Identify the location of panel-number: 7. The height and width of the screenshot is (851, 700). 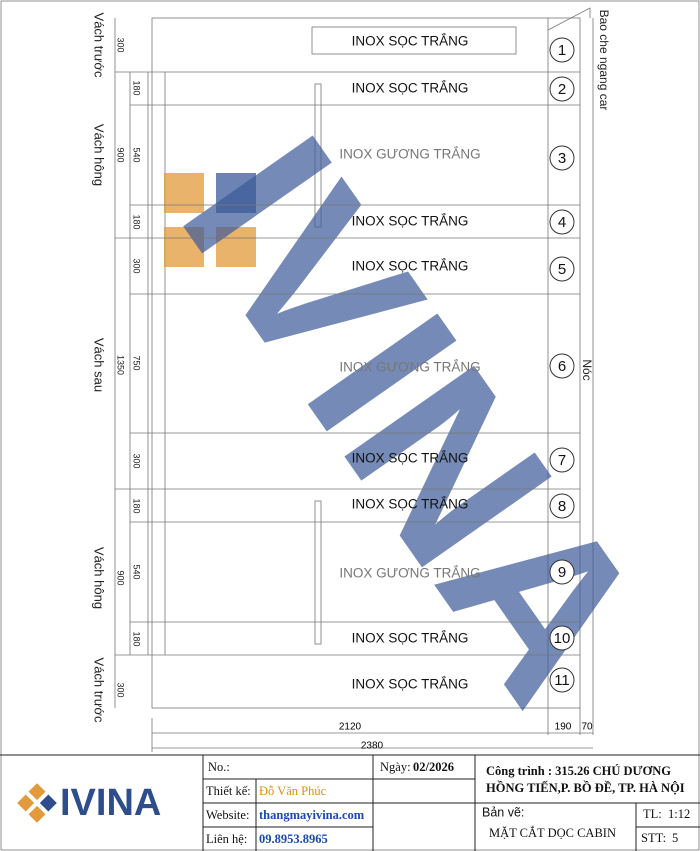
(562, 460).